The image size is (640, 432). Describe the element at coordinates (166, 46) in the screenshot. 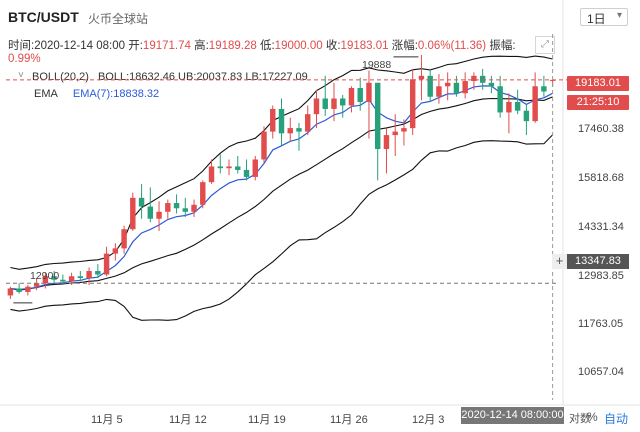

I see `open-value: 19171.74` at that location.